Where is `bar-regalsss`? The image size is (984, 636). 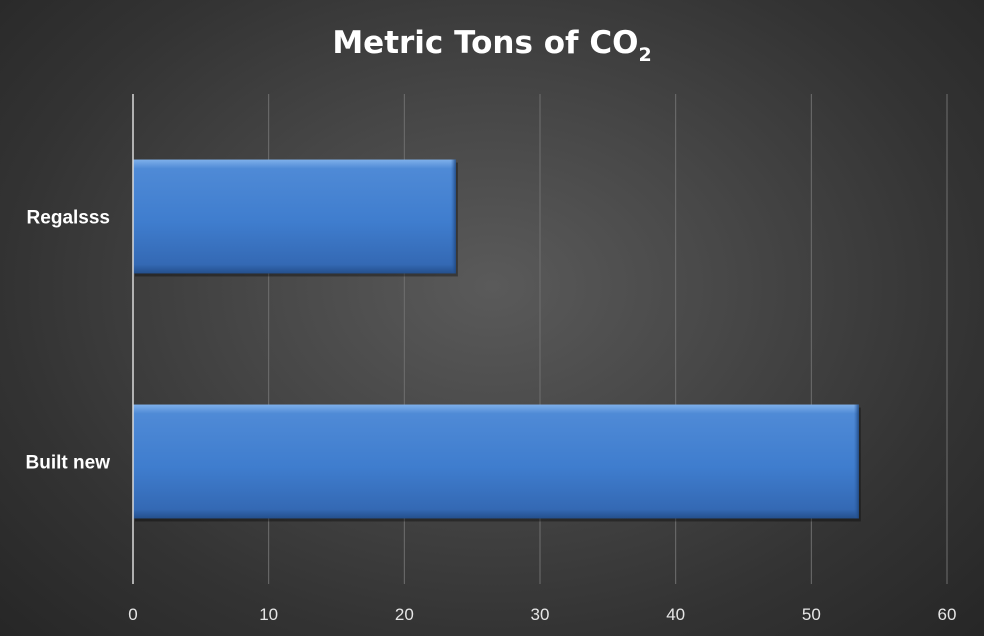
bar-regalsss is located at coordinates (295, 218).